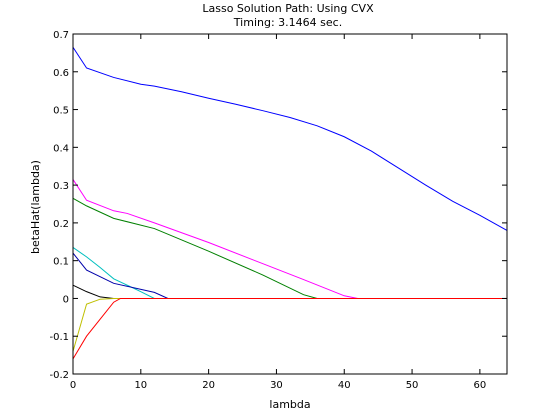 The width and height of the screenshot is (560, 420). Describe the element at coordinates (61, 111) in the screenshot. I see `y-tick-label: 0.5` at that location.